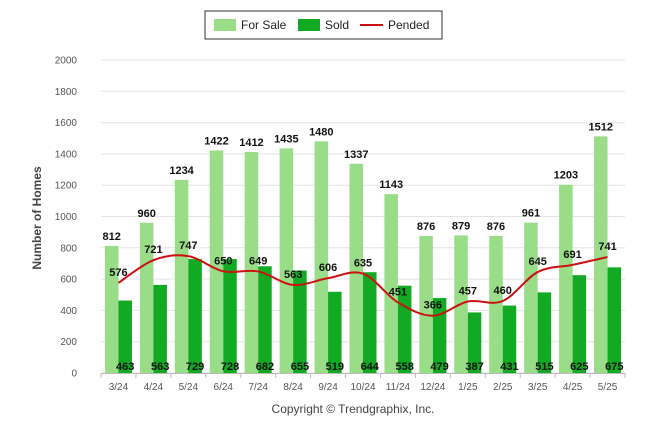  Describe the element at coordinates (68, 248) in the screenshot. I see `y-tick-label: 800` at that location.